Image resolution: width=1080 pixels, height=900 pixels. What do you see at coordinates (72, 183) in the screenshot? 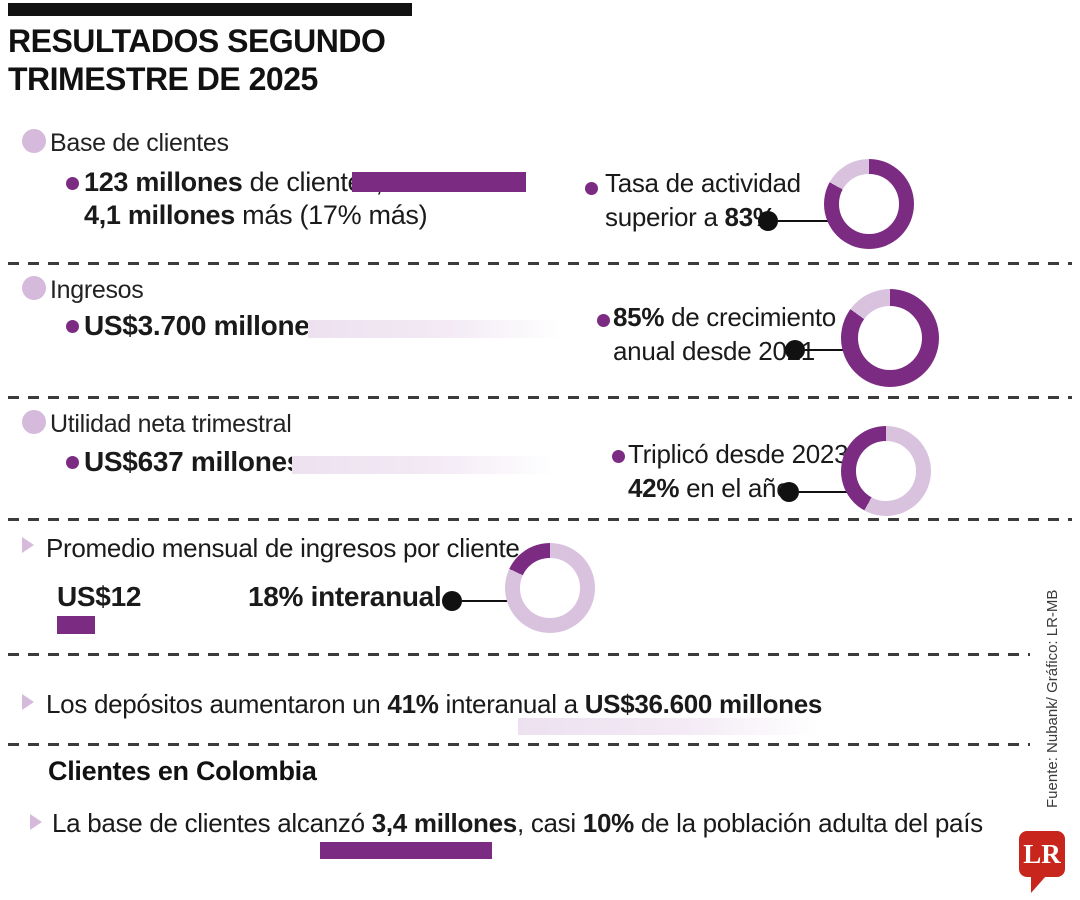
I see `section1-item-dot-icon` at bounding box center [72, 183].